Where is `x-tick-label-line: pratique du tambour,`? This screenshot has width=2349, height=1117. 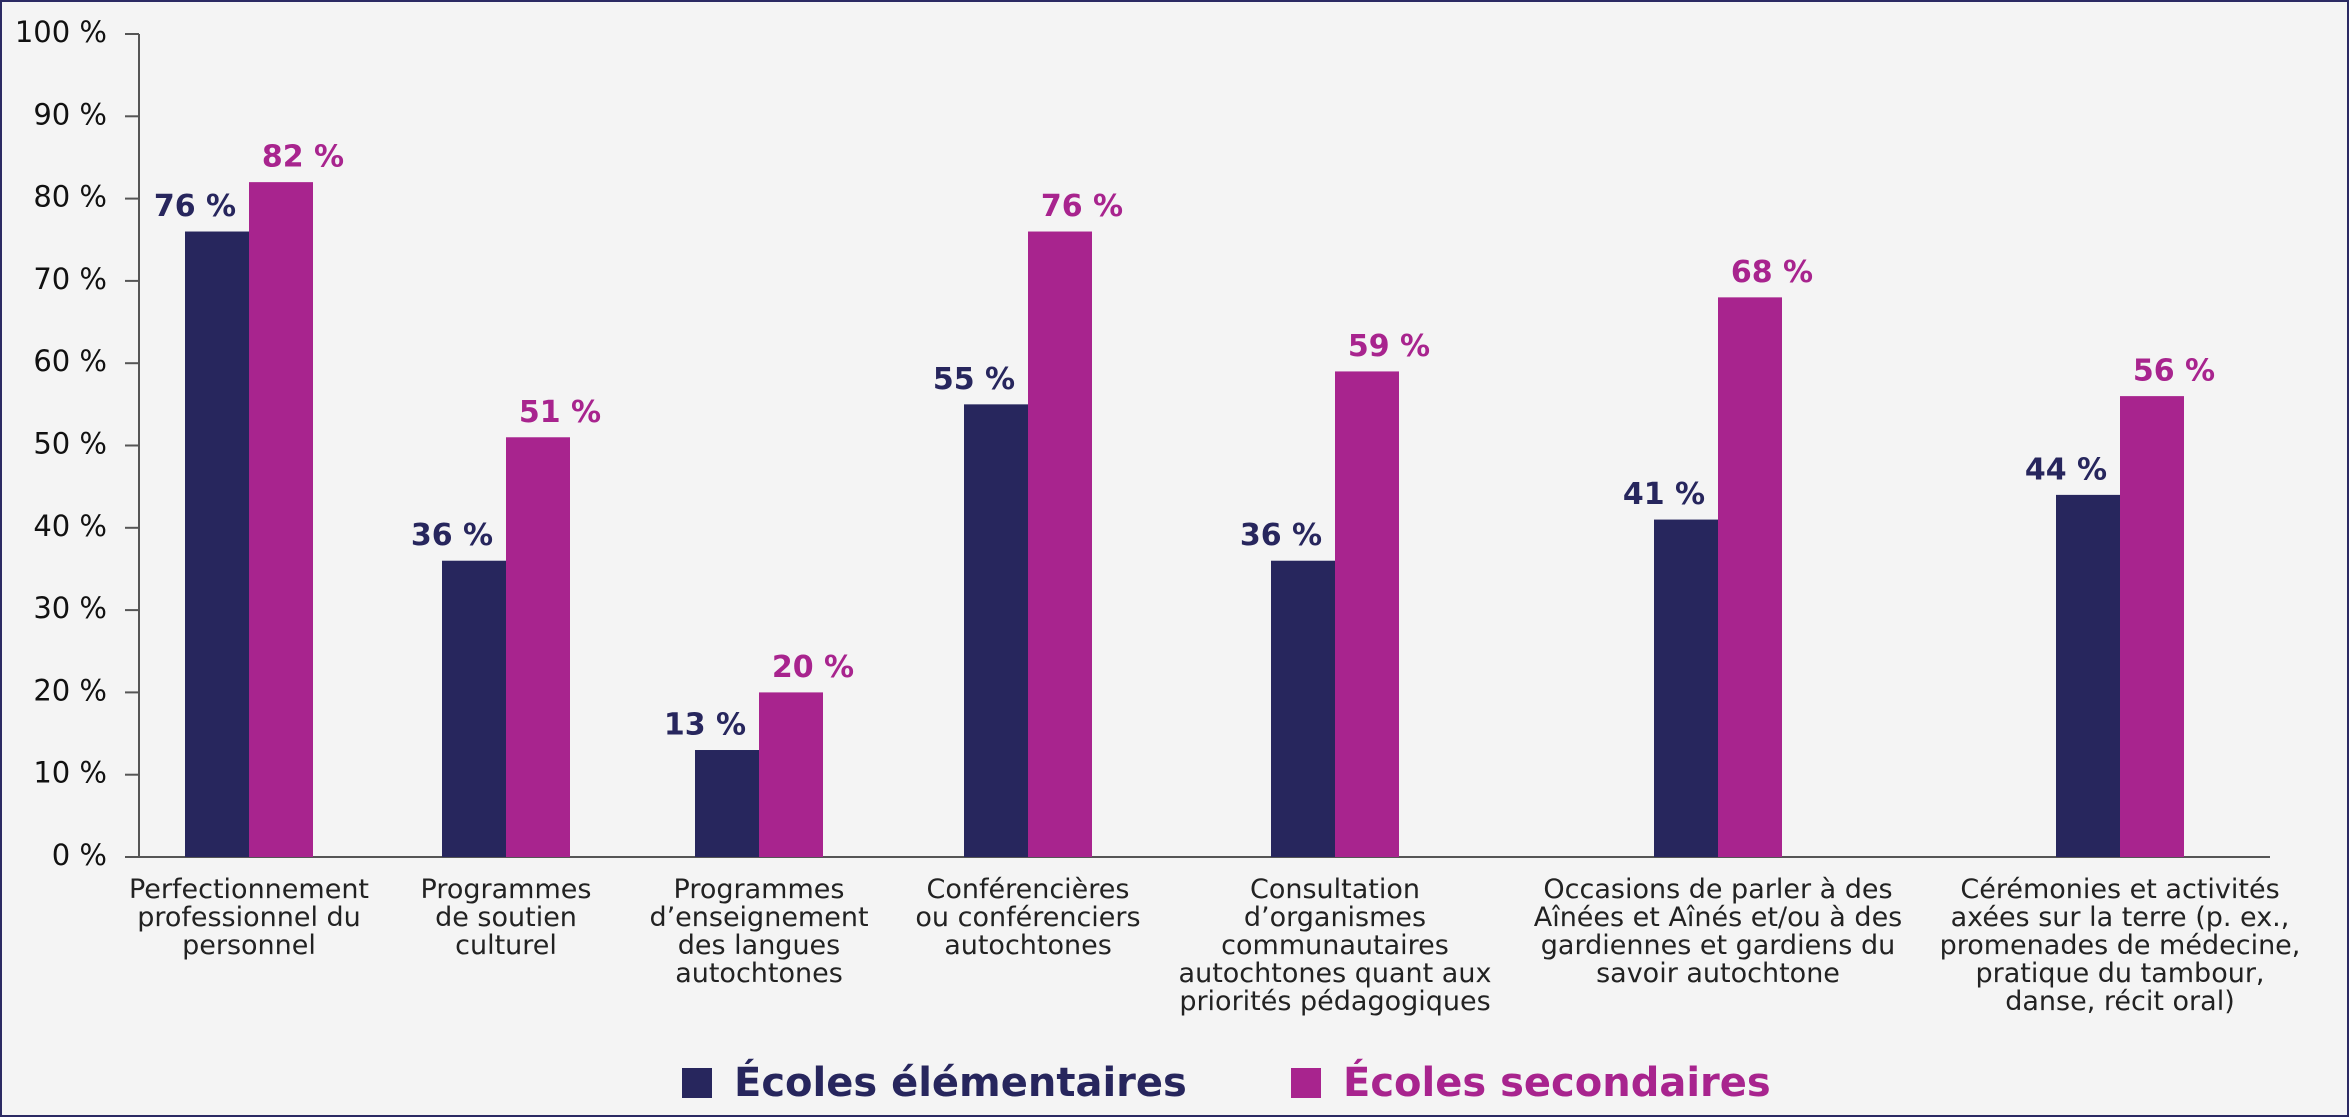 x-tick-label-line: pratique du tambour, is located at coordinates (2119, 973).